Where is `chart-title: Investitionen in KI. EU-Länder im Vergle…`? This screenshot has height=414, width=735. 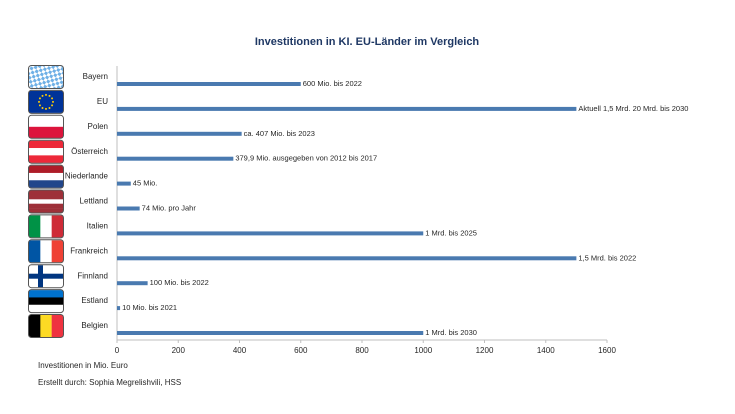
chart-title: Investitionen in KI. EU-Länder im Vergle… is located at coordinates (367, 42).